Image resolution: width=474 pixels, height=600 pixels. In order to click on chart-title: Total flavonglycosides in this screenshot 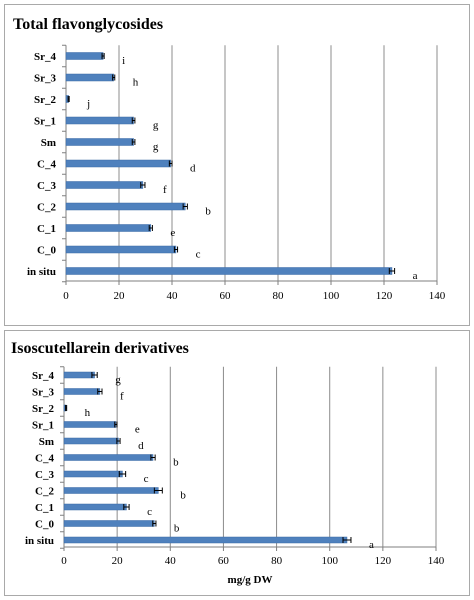, I will do `click(88, 24)`.